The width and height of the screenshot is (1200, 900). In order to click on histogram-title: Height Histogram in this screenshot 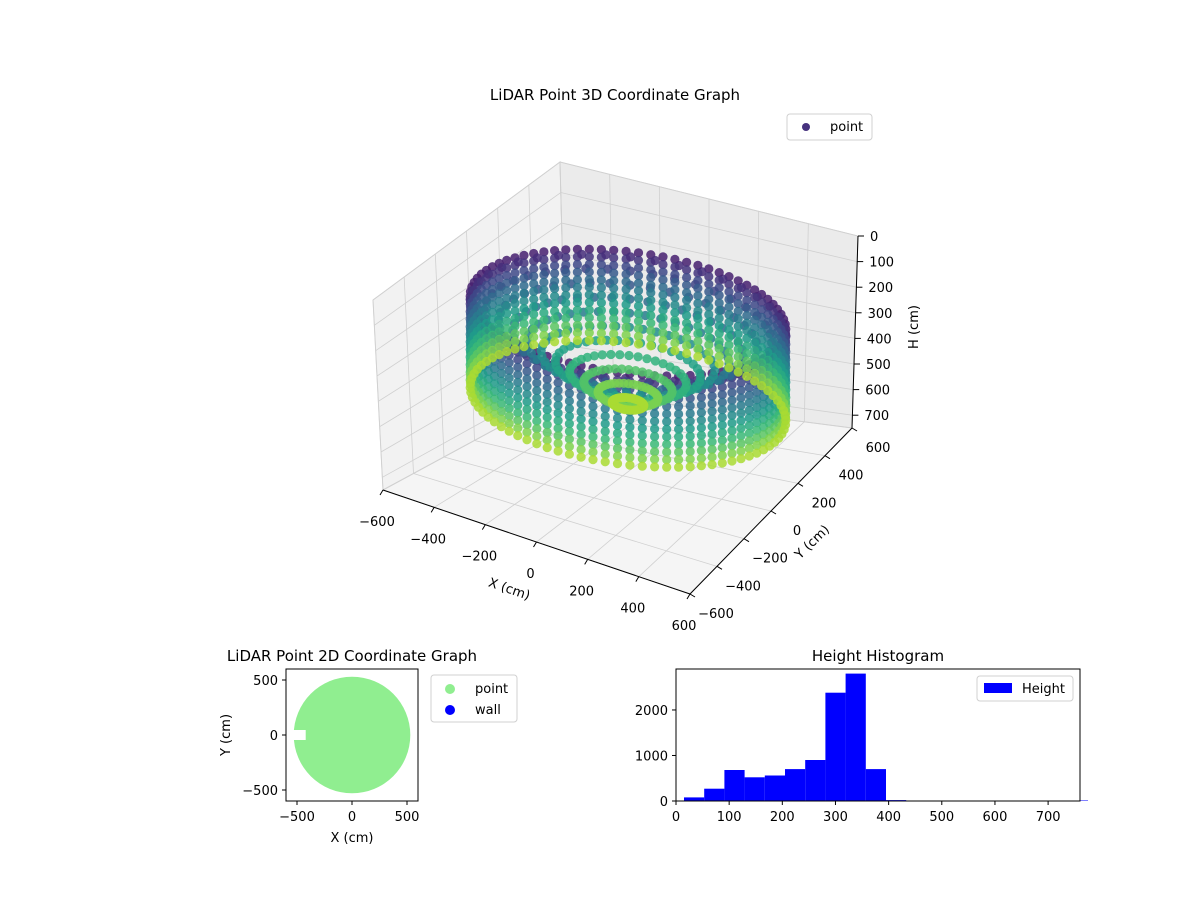, I will do `click(878, 656)`.